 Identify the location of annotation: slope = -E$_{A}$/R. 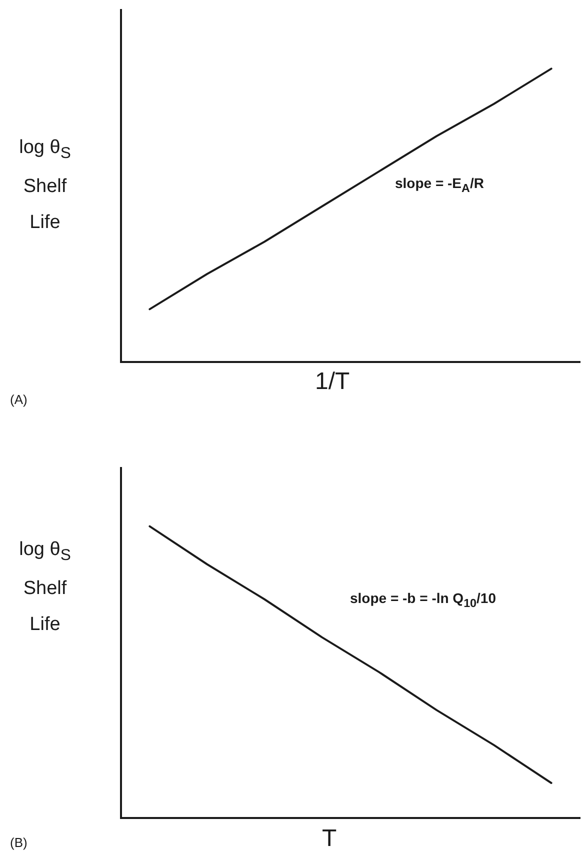
(439, 185).